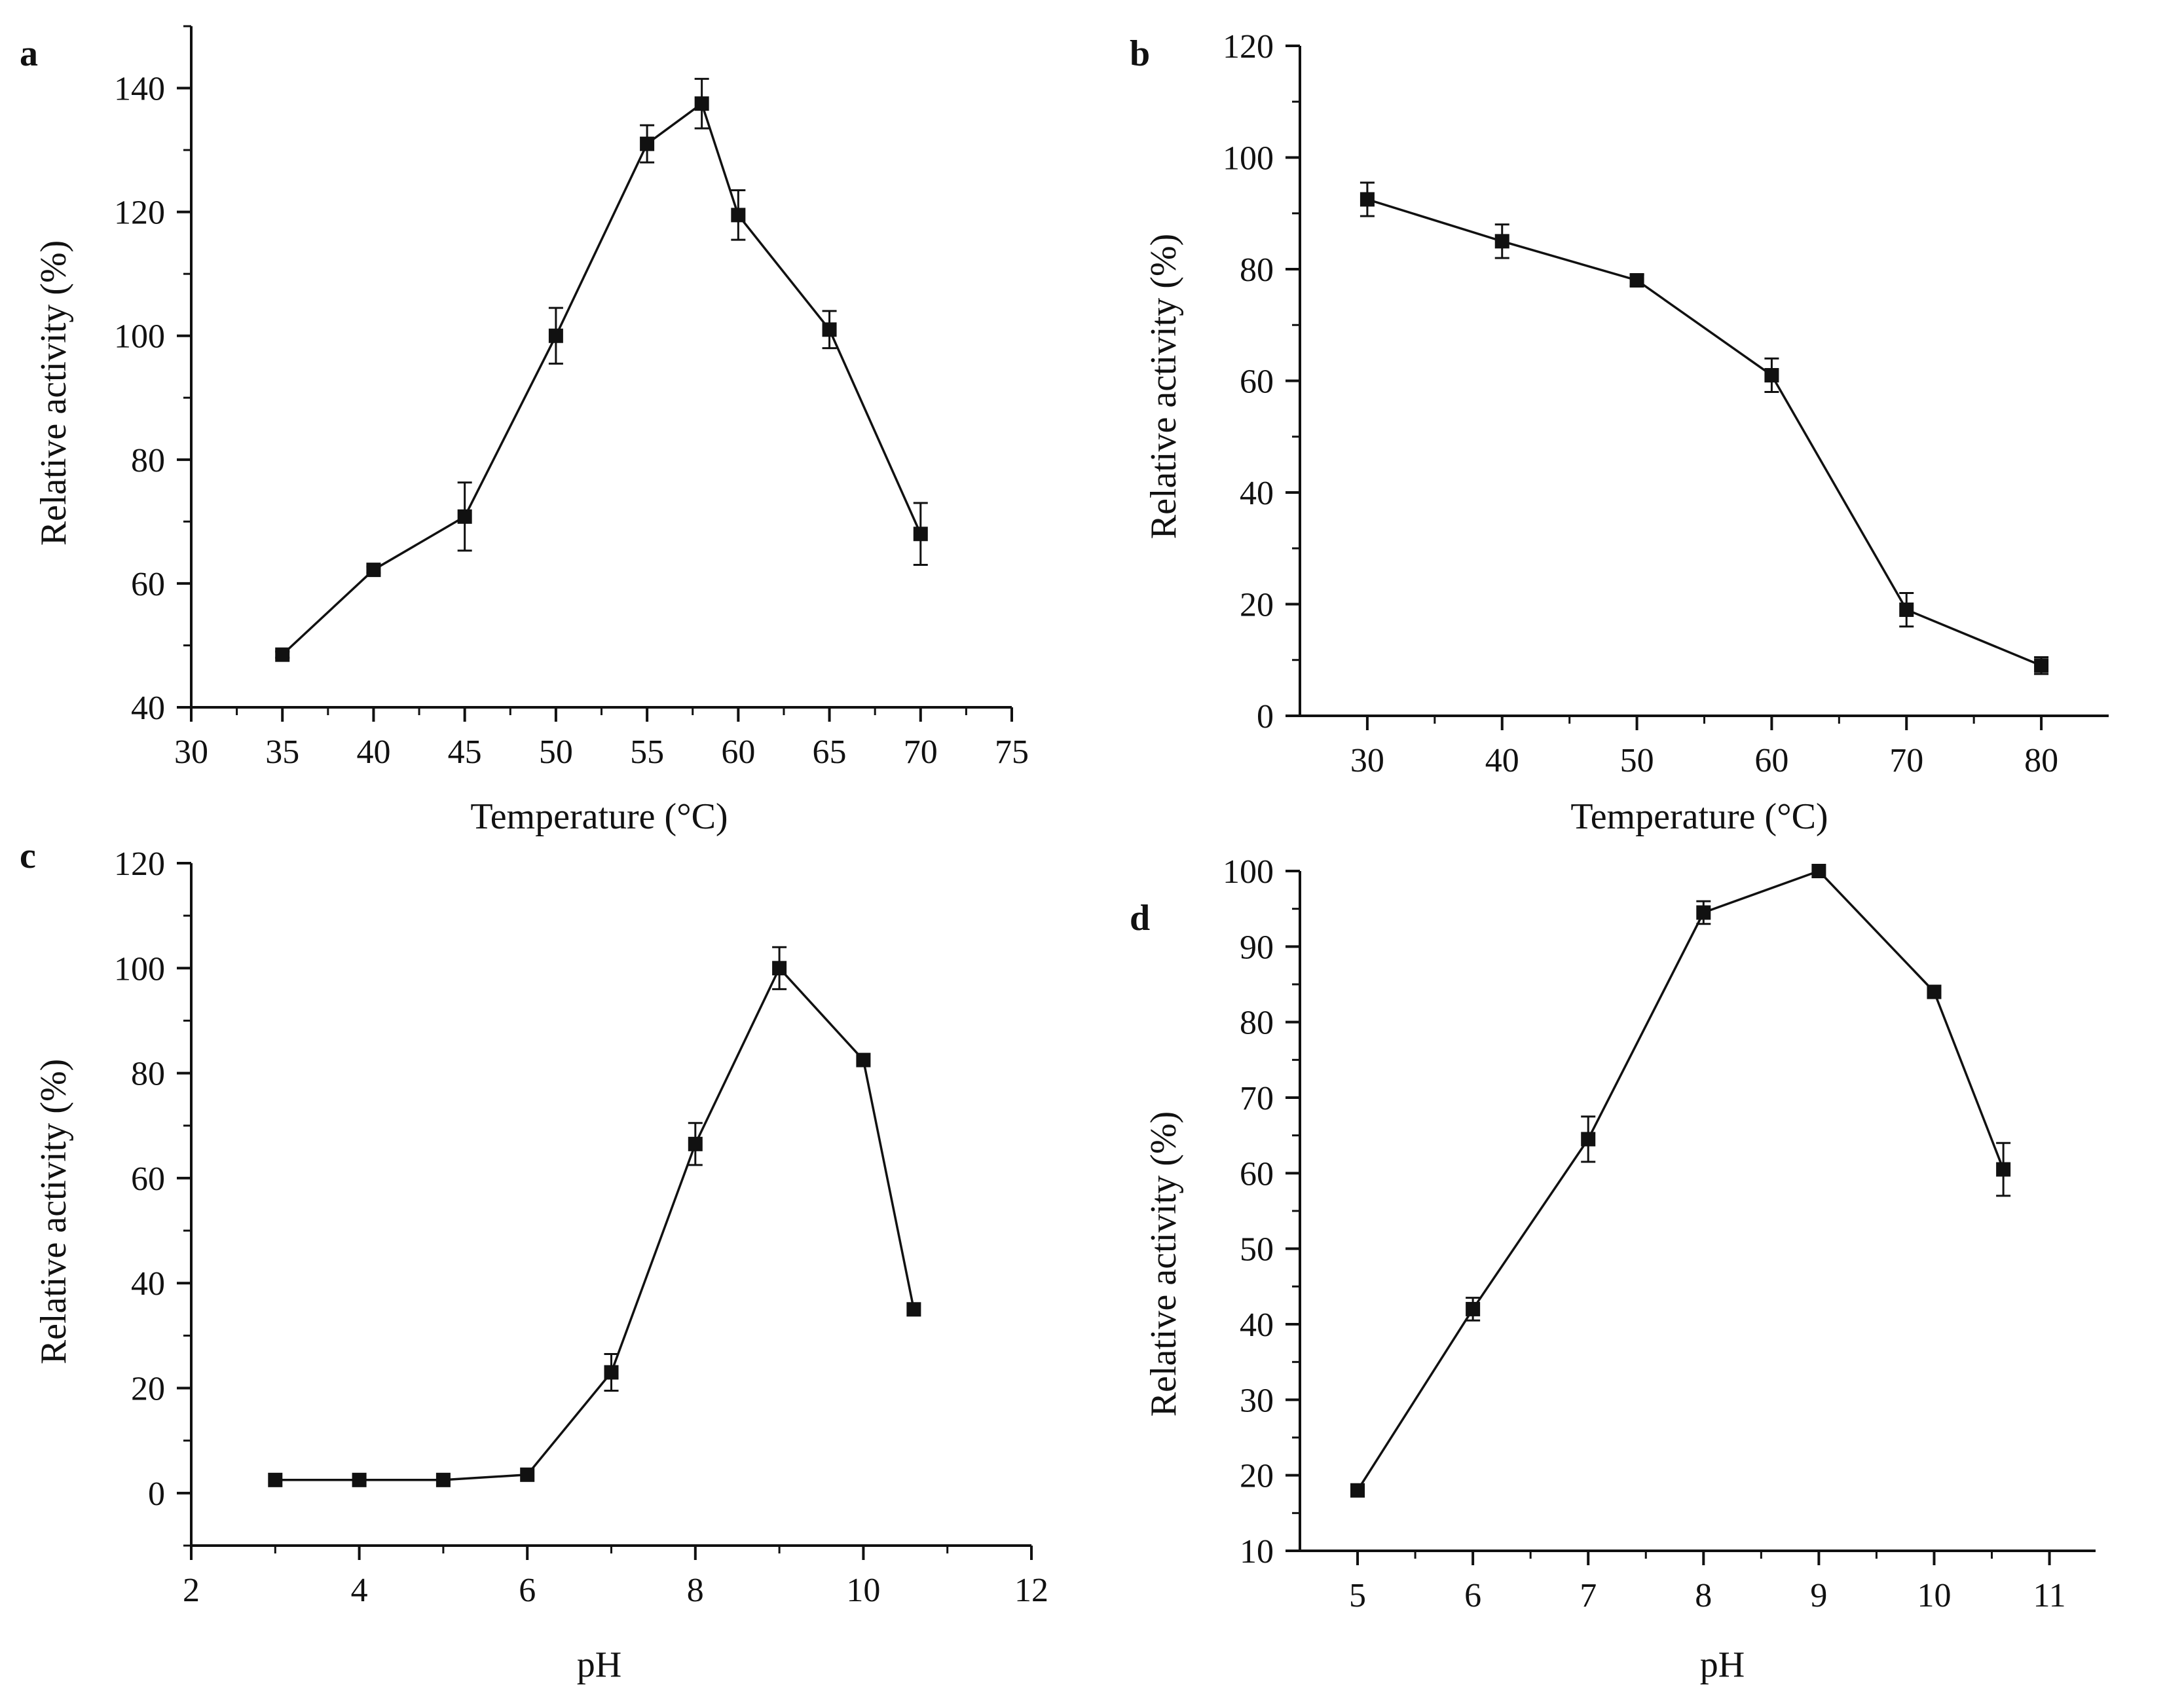 The width and height of the screenshot is (2165, 1708). Describe the element at coordinates (1588, 1595) in the screenshot. I see `x-tick-label: 7` at that location.